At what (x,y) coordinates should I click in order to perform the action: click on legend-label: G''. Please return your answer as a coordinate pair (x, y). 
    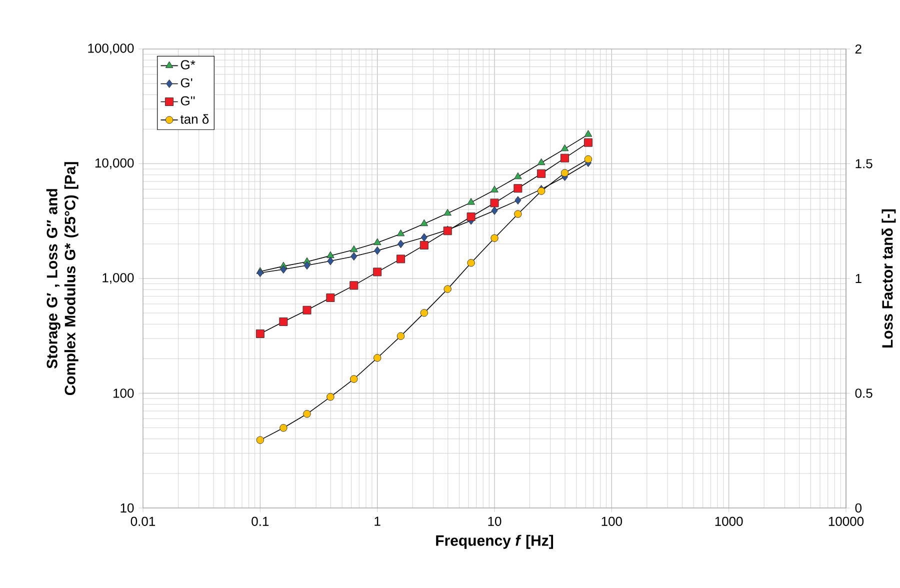
    Looking at the image, I should click on (187, 101).